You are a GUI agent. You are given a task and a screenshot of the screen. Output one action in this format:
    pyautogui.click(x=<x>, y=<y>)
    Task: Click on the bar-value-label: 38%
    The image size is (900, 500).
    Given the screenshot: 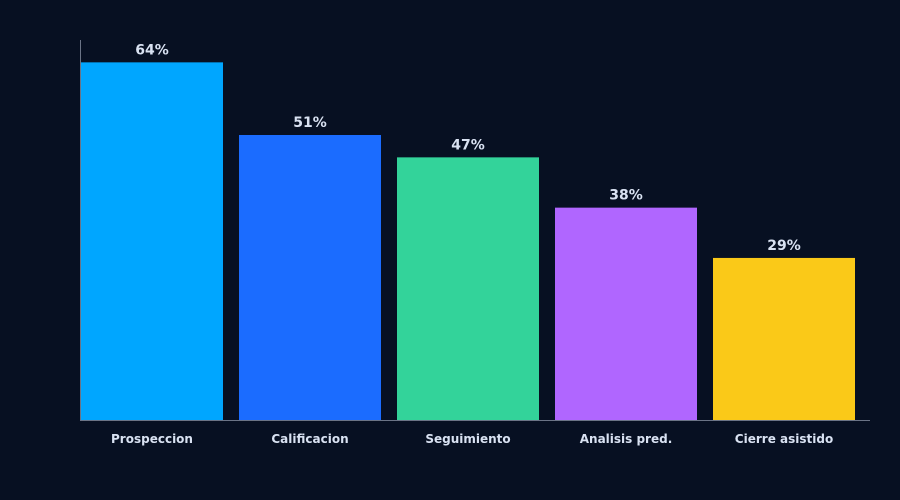 What is the action you would take?
    pyautogui.click(x=626, y=196)
    